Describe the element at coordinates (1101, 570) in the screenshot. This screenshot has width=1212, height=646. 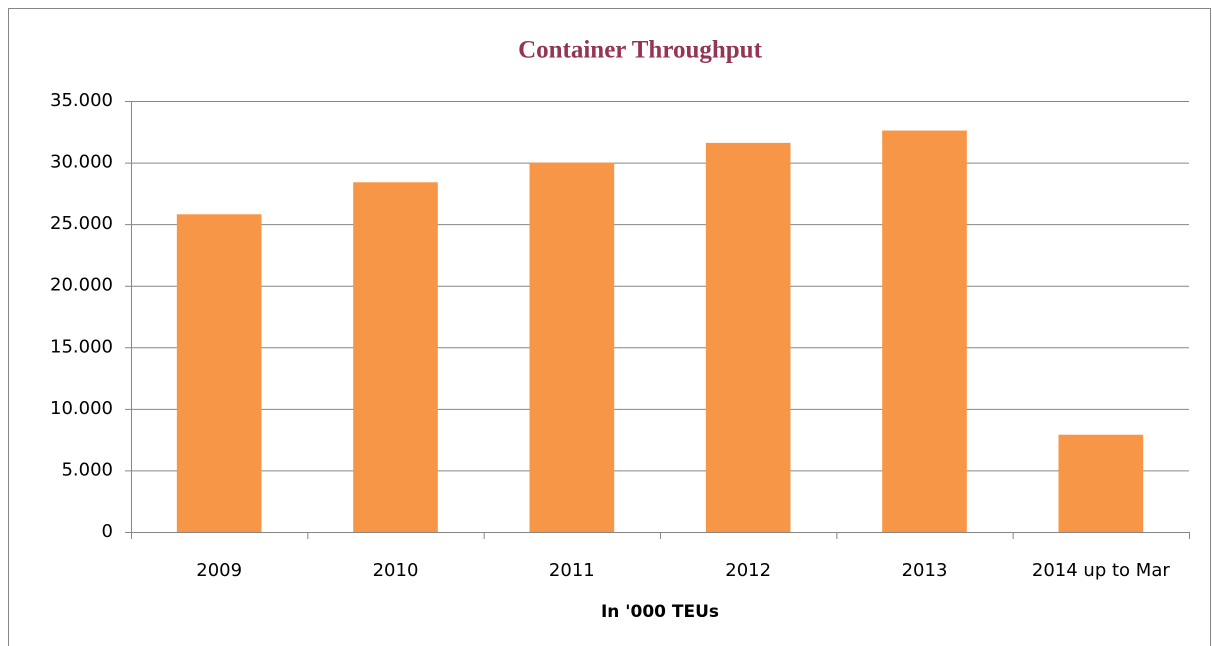
I see `x-tick-label: 2014 up to Mar` at that location.